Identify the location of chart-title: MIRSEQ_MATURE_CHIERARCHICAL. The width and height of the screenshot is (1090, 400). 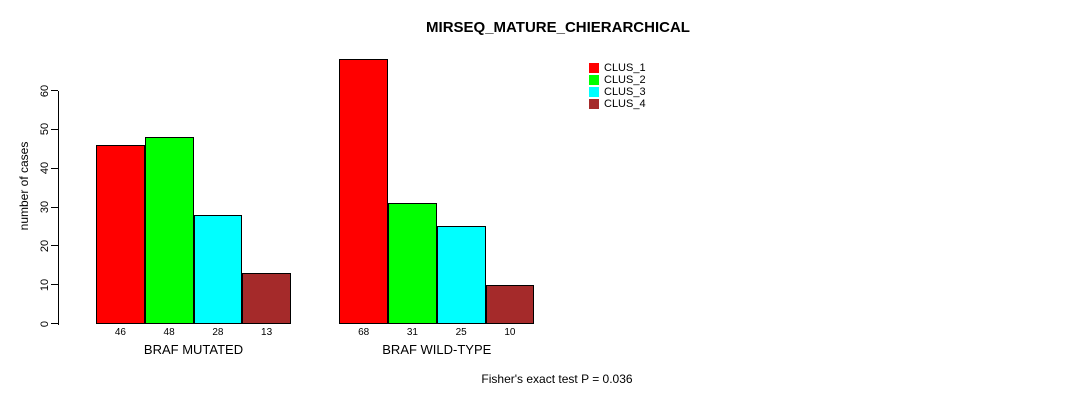
(558, 27).